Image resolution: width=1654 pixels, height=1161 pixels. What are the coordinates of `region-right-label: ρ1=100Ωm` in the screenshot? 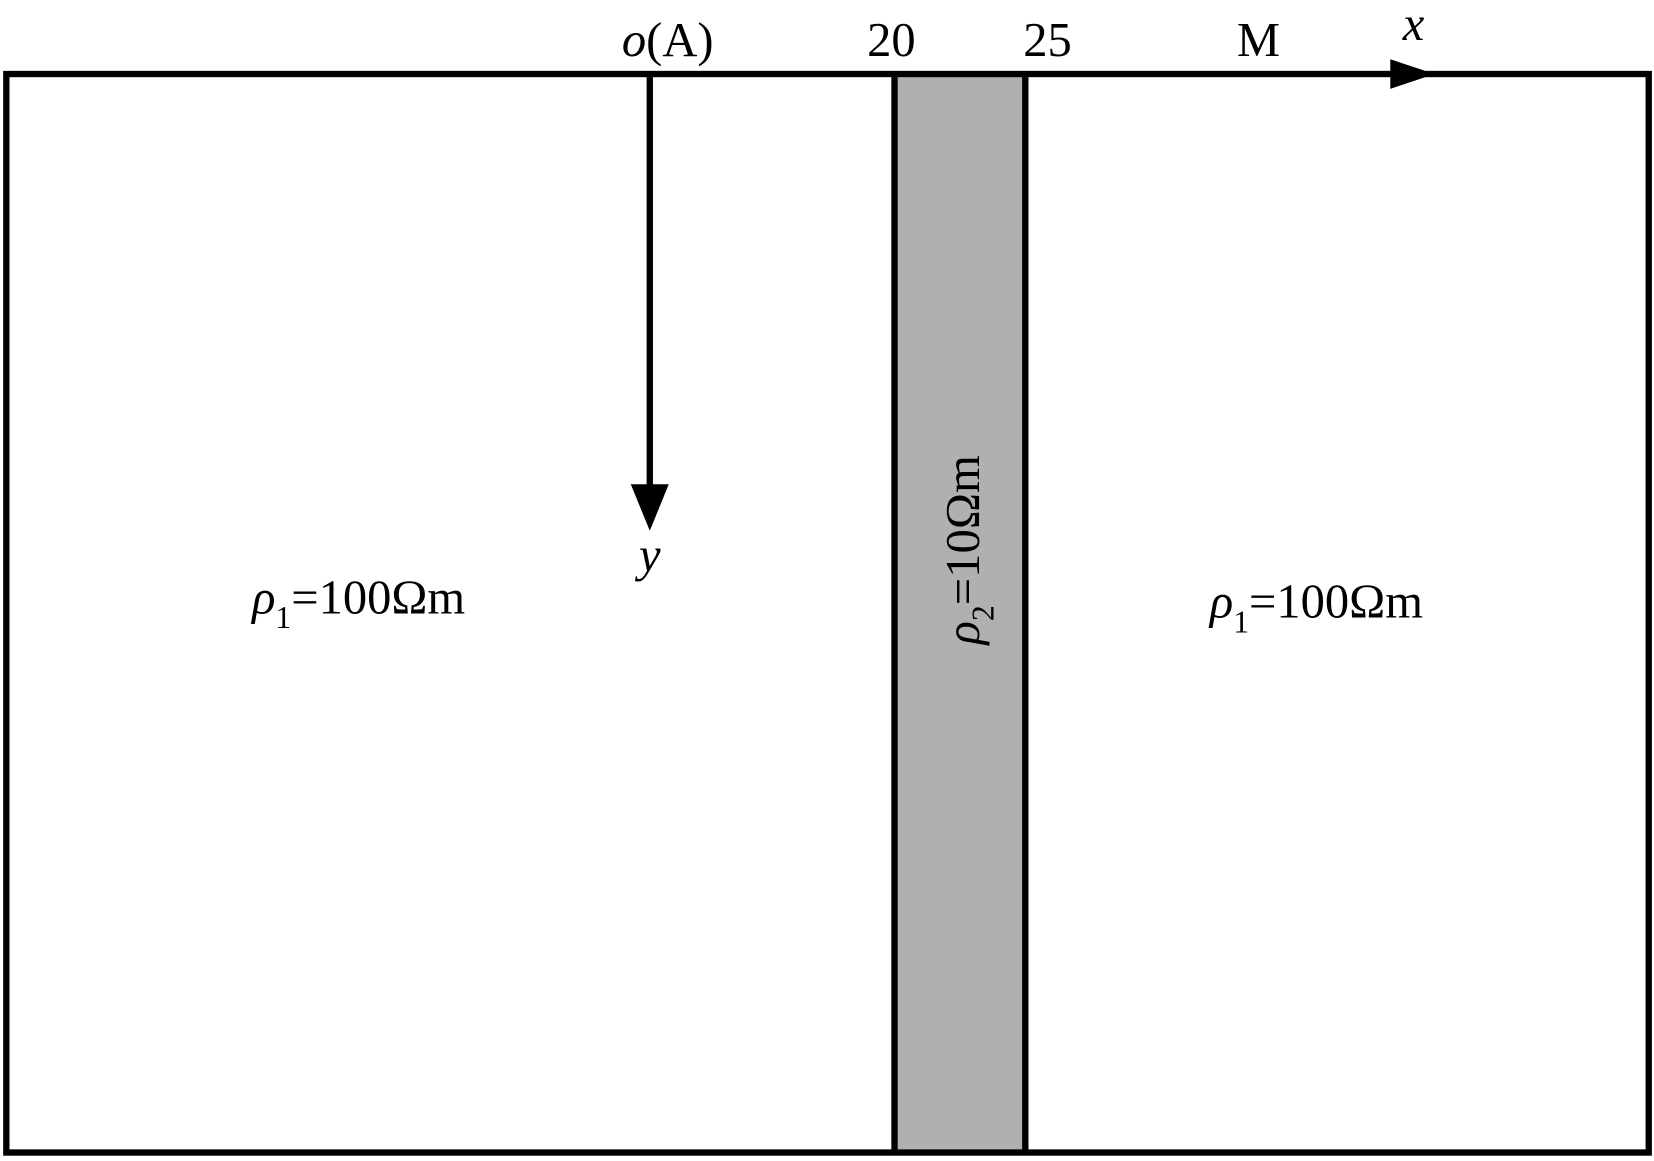 It's located at (1315, 606).